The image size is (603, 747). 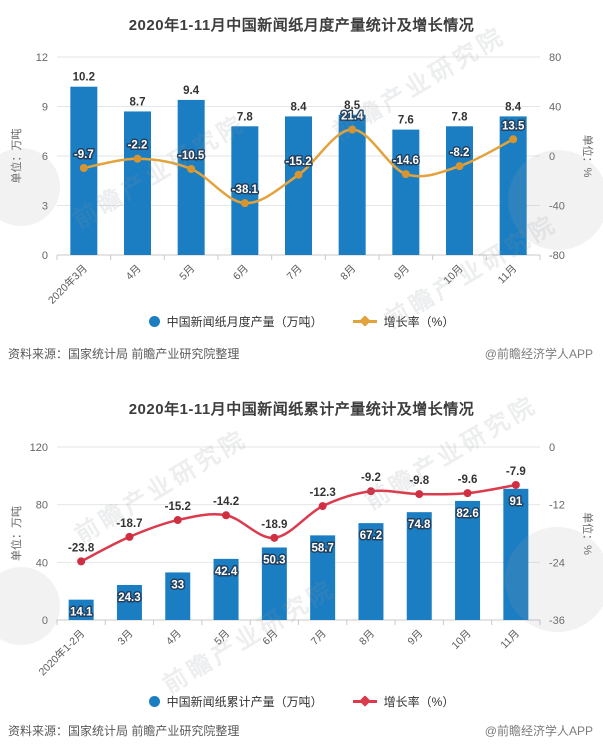 What do you see at coordinates (81, 613) in the screenshot?
I see `svg-text: 14.1` at bounding box center [81, 613].